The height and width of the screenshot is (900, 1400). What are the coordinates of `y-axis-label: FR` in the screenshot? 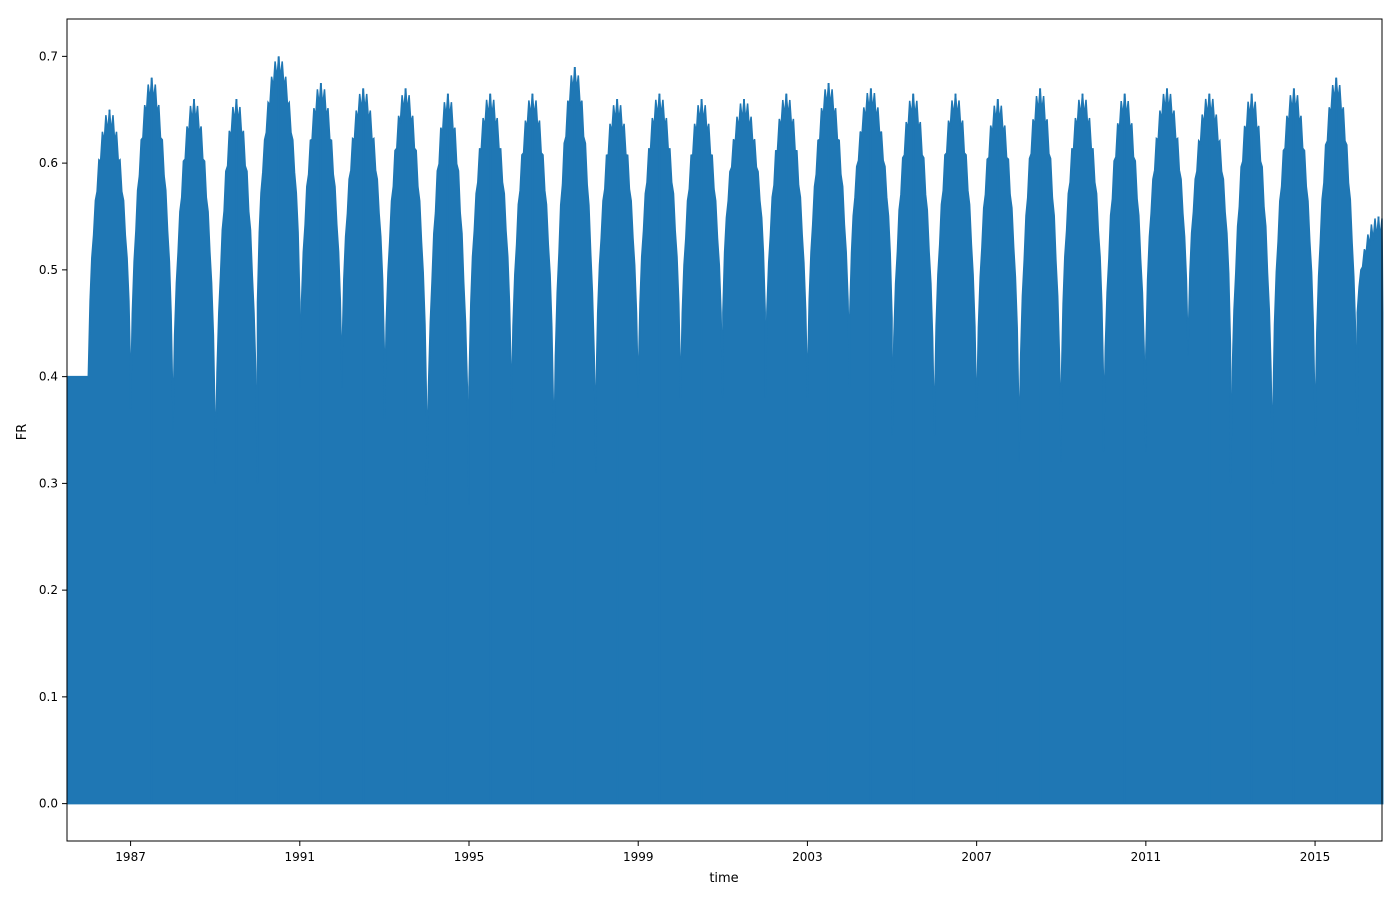 It's located at (22, 432).